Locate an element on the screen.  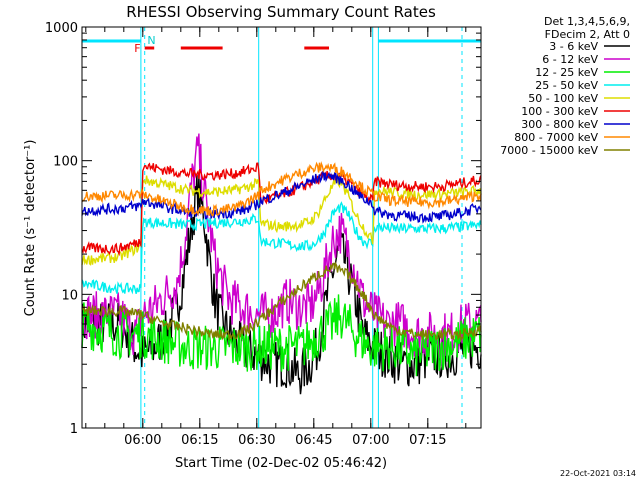
status-flag-n: N is located at coordinates (151, 40).